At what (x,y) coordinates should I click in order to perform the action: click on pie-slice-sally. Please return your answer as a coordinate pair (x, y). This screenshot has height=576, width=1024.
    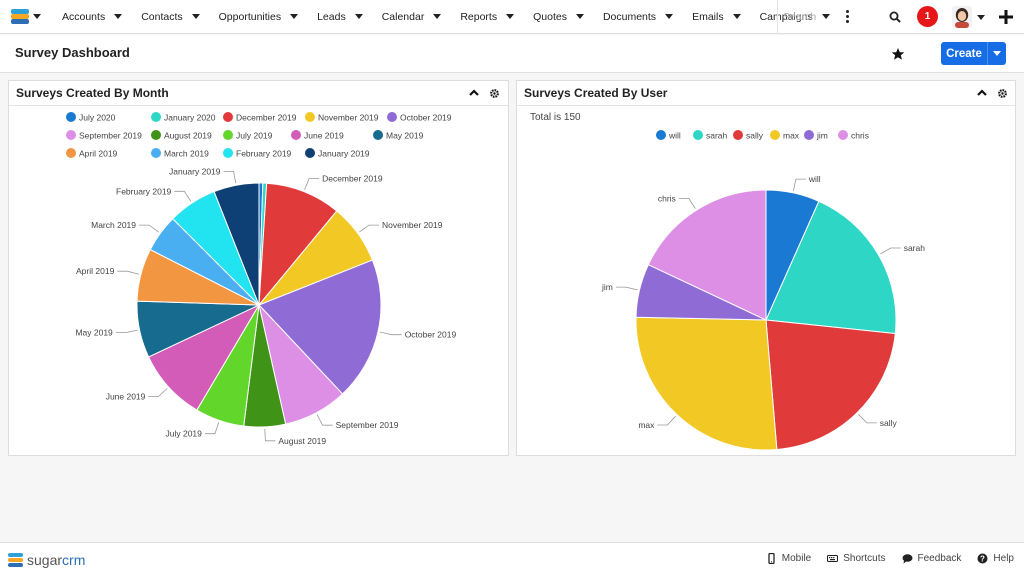
    Looking at the image, I should click on (830, 385).